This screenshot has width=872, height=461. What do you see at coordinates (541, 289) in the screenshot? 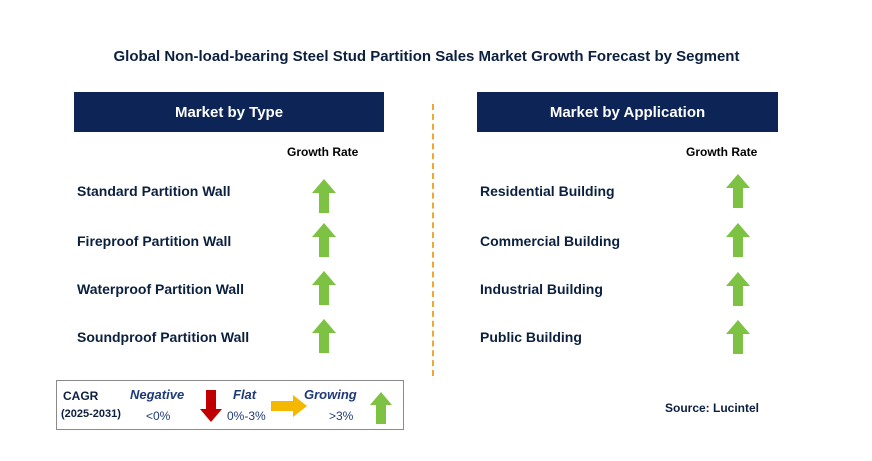
I see `segment-label-industrial-building: Industrial Building` at bounding box center [541, 289].